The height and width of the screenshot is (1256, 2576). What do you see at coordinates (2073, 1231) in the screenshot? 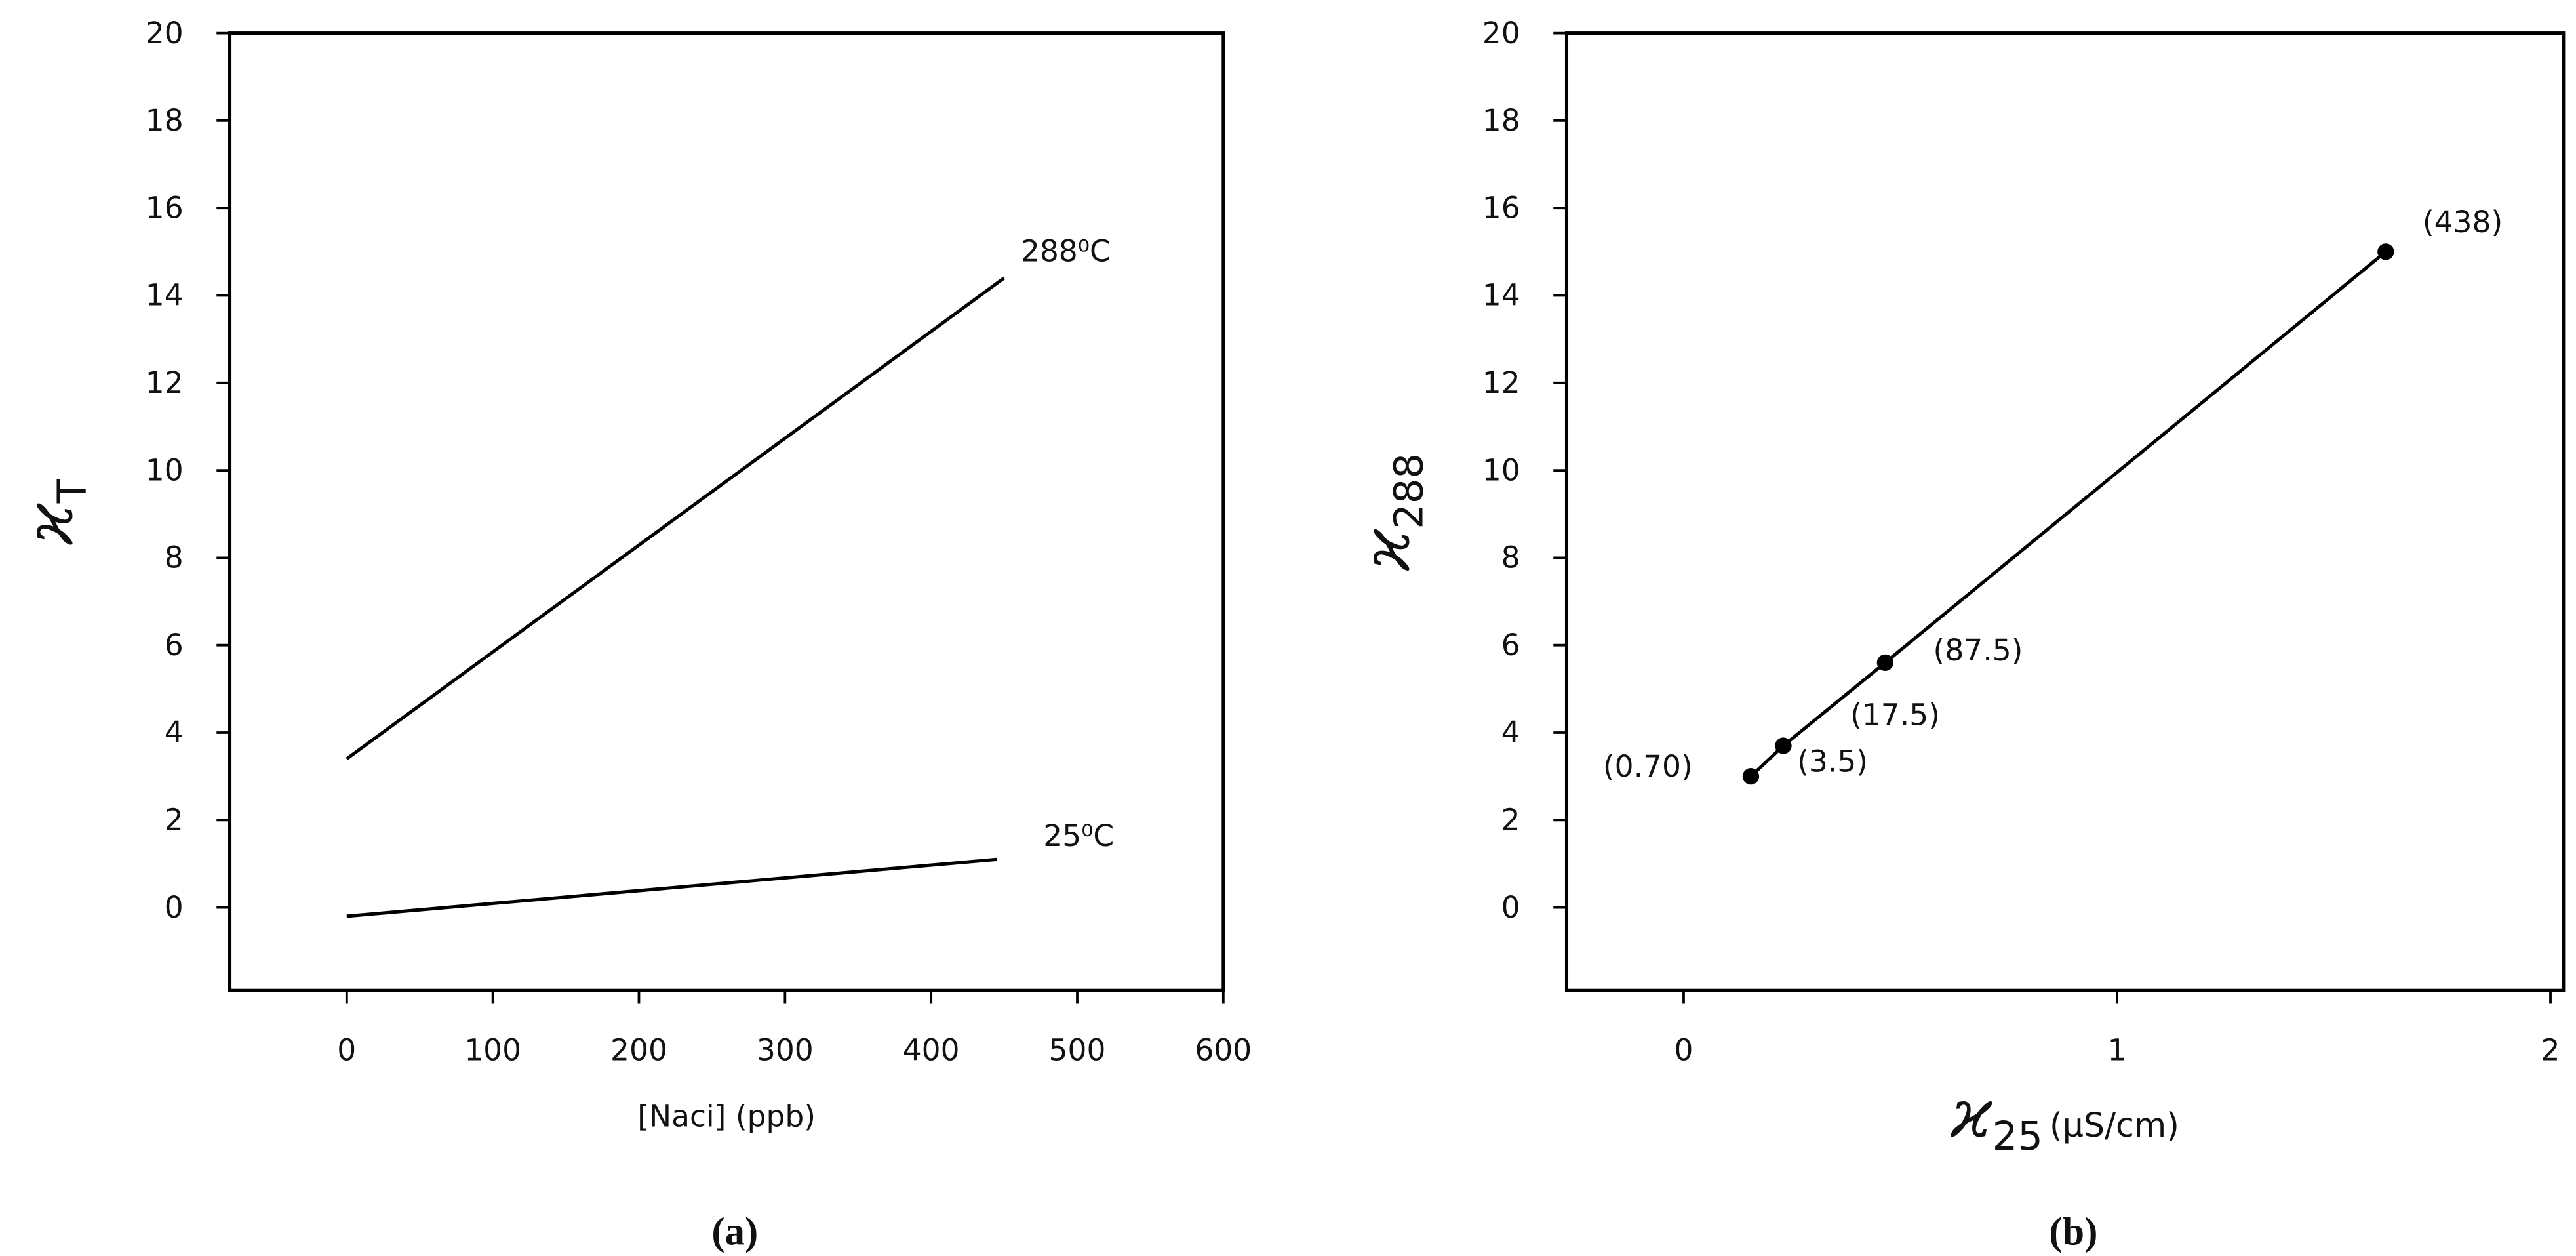
I see `caption: (b)` at bounding box center [2073, 1231].